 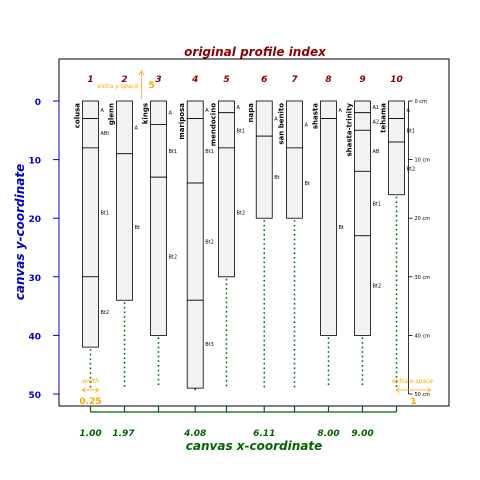 I want to click on profile-shasta-trinity: 9 A1 A2 AB Bt1 Bt2 shasta-trinity, so click(x=364, y=231).